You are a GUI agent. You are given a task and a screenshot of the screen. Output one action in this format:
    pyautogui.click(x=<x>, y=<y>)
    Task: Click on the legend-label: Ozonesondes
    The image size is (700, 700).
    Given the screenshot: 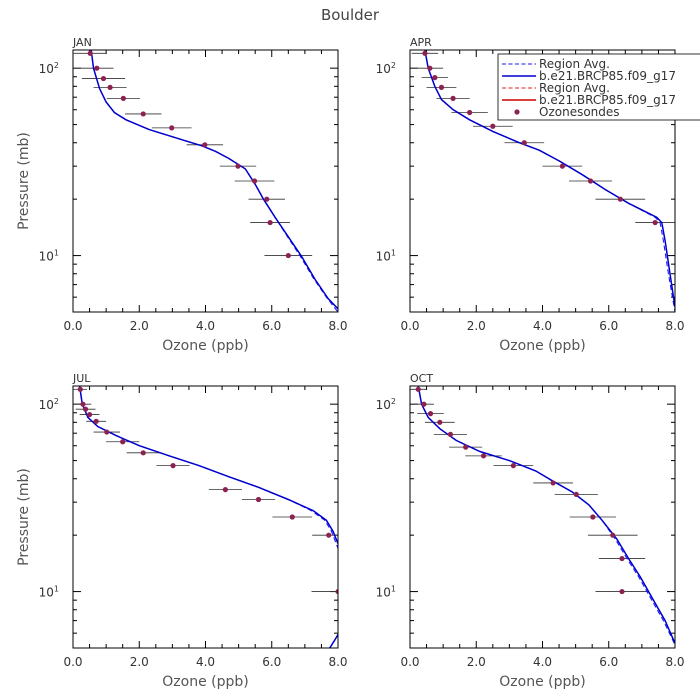 What is the action you would take?
    pyautogui.click(x=579, y=112)
    